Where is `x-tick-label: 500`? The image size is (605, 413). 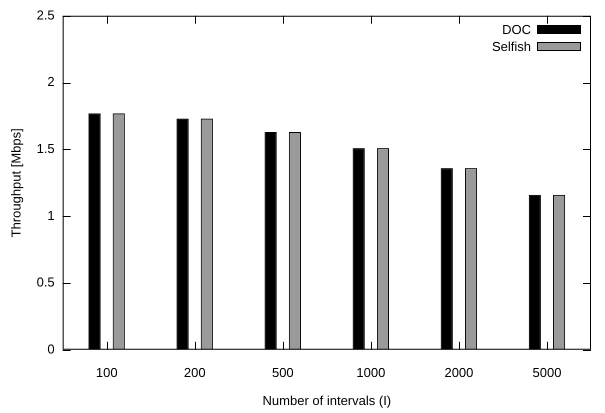
x-tick-label: 500 is located at coordinates (283, 372).